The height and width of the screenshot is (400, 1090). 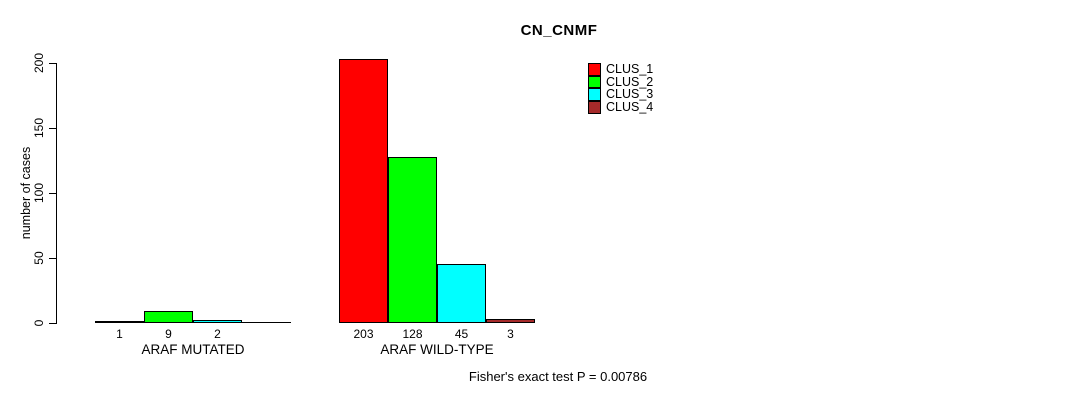 I want to click on bar-value-label: 9, so click(x=168, y=334).